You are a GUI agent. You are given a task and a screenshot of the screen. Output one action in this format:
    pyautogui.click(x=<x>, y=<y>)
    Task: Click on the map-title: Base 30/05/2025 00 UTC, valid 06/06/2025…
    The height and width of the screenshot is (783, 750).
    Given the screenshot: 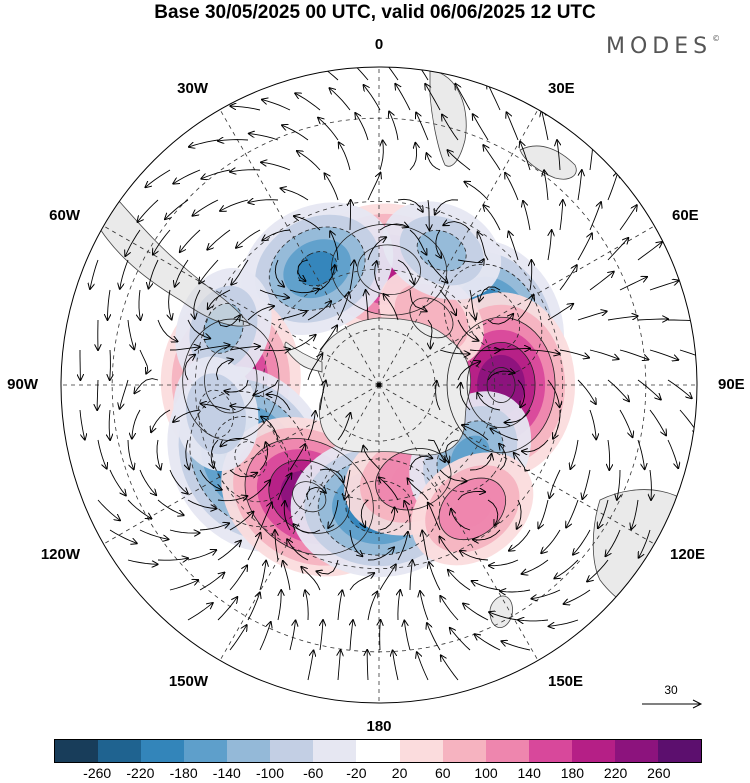 What is the action you would take?
    pyautogui.click(x=375, y=12)
    